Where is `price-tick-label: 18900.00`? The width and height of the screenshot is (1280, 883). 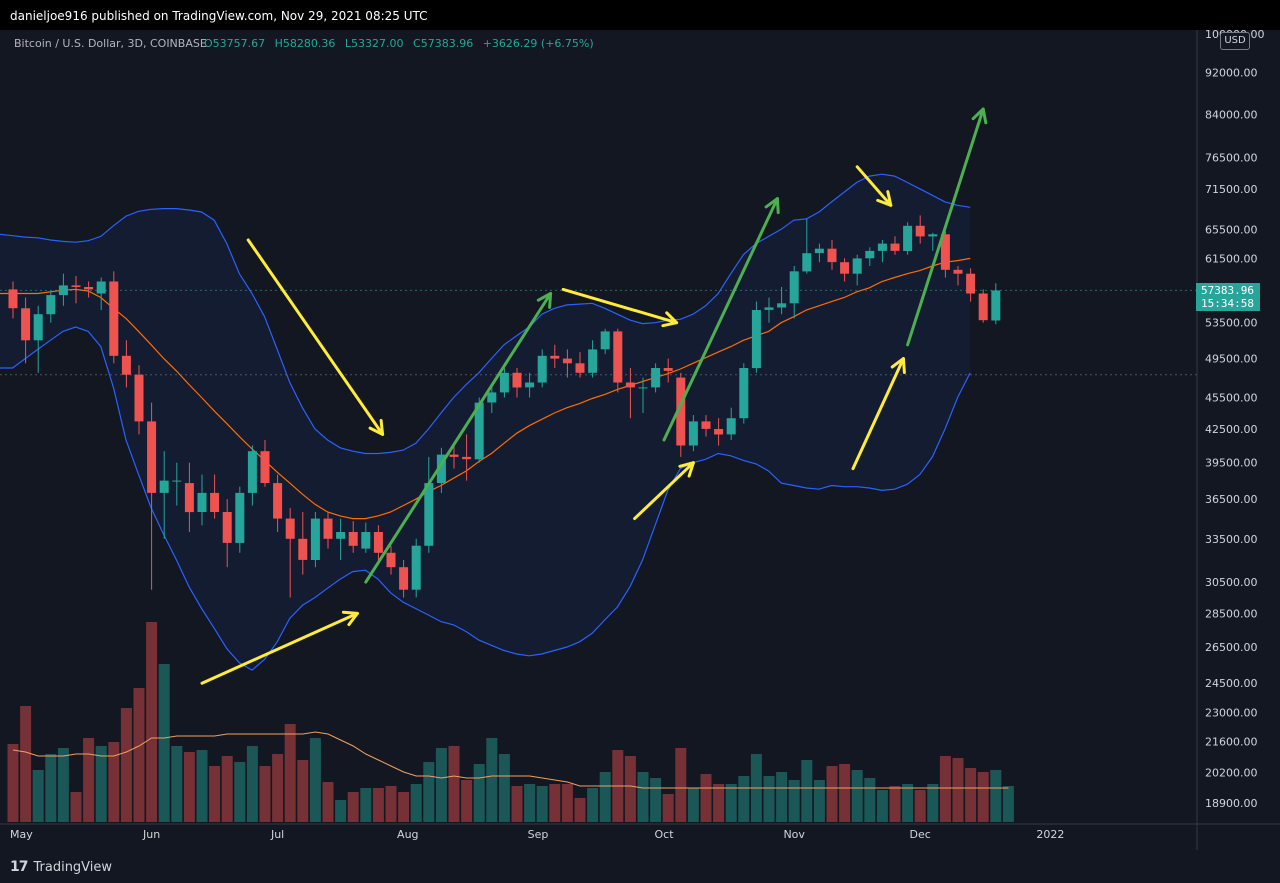 price-tick-label: 18900.00 is located at coordinates (1231, 803).